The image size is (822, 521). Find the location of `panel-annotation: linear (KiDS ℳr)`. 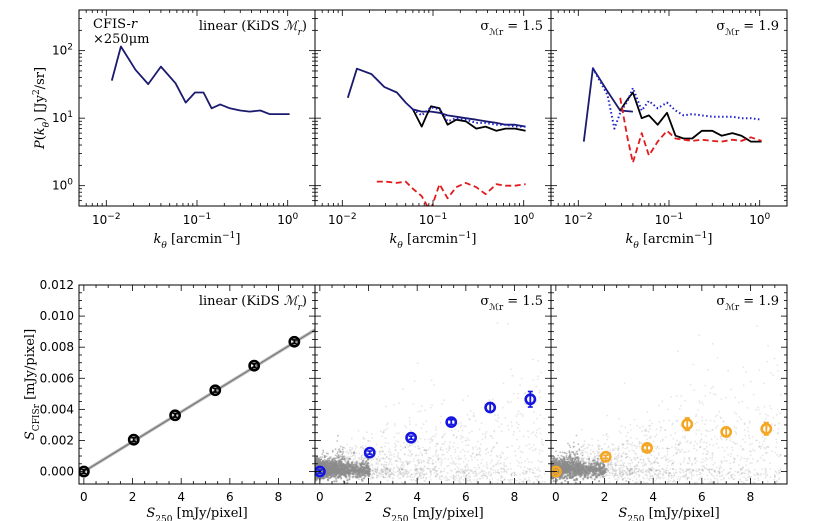

panel-annotation: linear (KiDS ℳr) is located at coordinates (253, 28).